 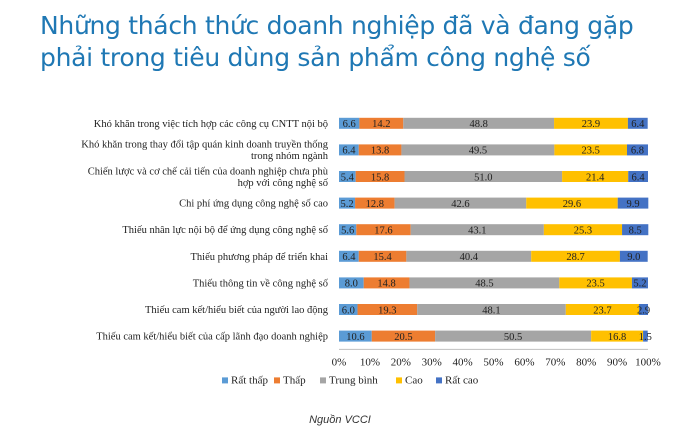 I want to click on data-label: 9.9, so click(x=632, y=204).